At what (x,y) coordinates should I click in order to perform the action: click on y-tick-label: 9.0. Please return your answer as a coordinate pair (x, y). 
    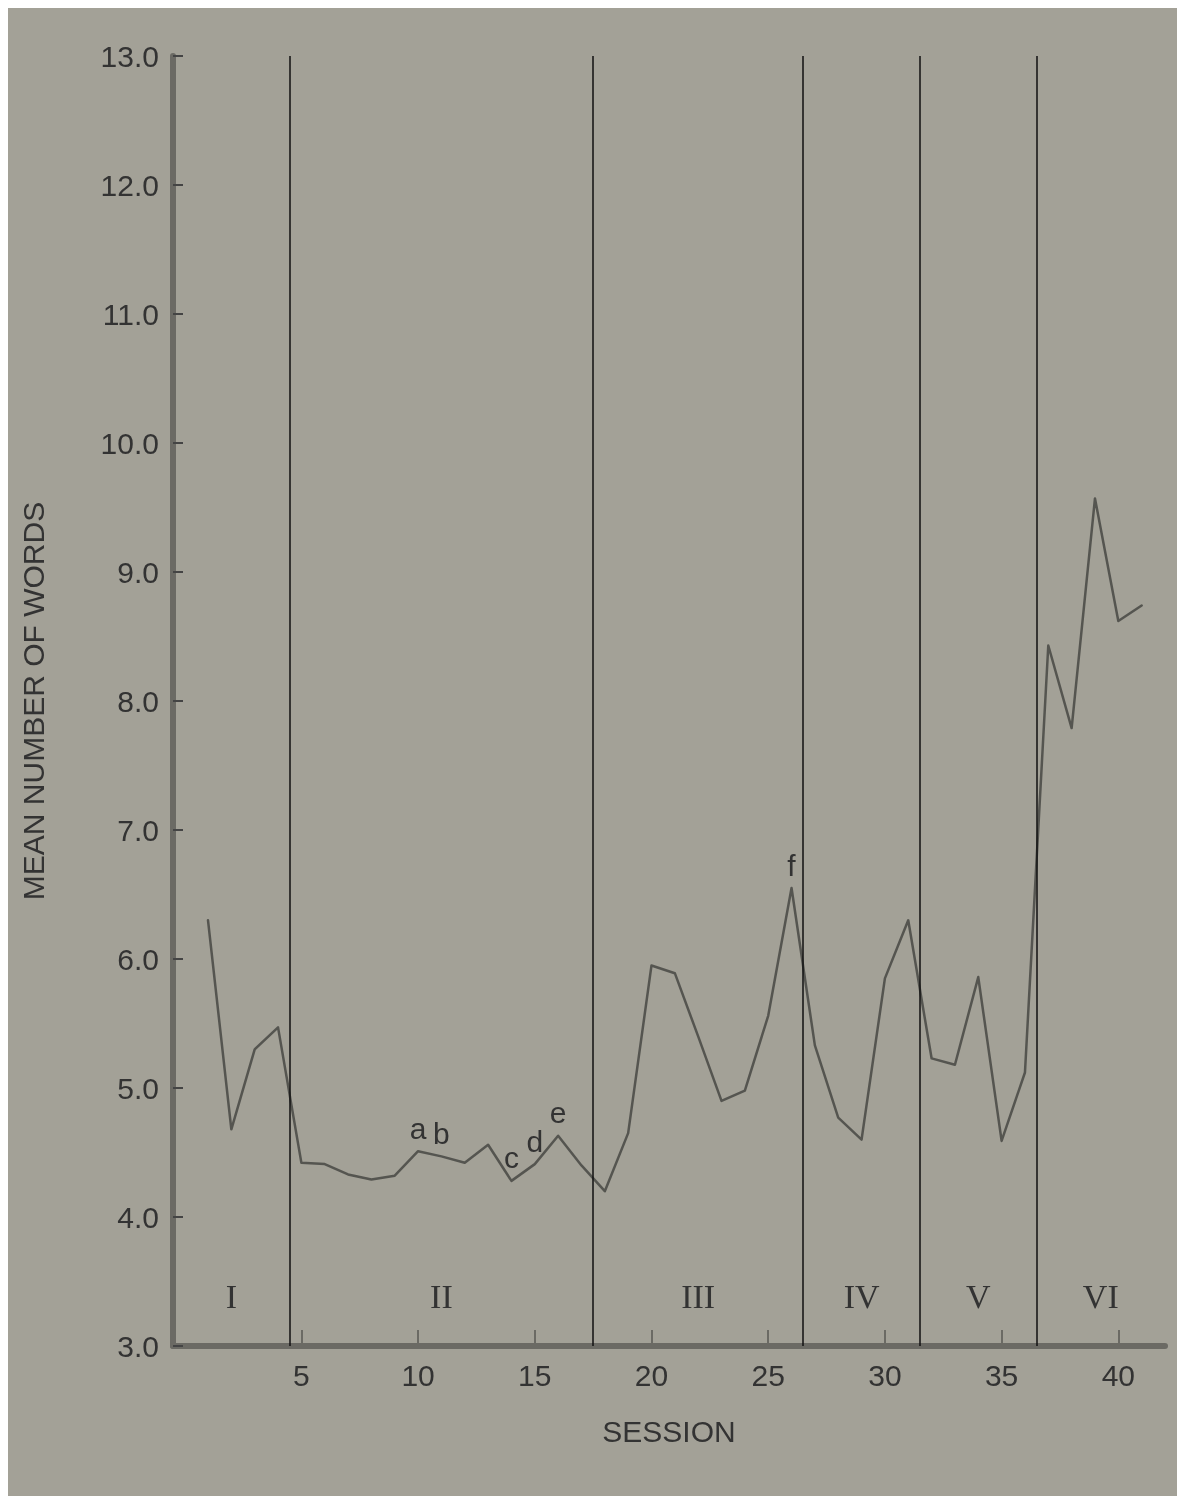
    Looking at the image, I should click on (138, 572).